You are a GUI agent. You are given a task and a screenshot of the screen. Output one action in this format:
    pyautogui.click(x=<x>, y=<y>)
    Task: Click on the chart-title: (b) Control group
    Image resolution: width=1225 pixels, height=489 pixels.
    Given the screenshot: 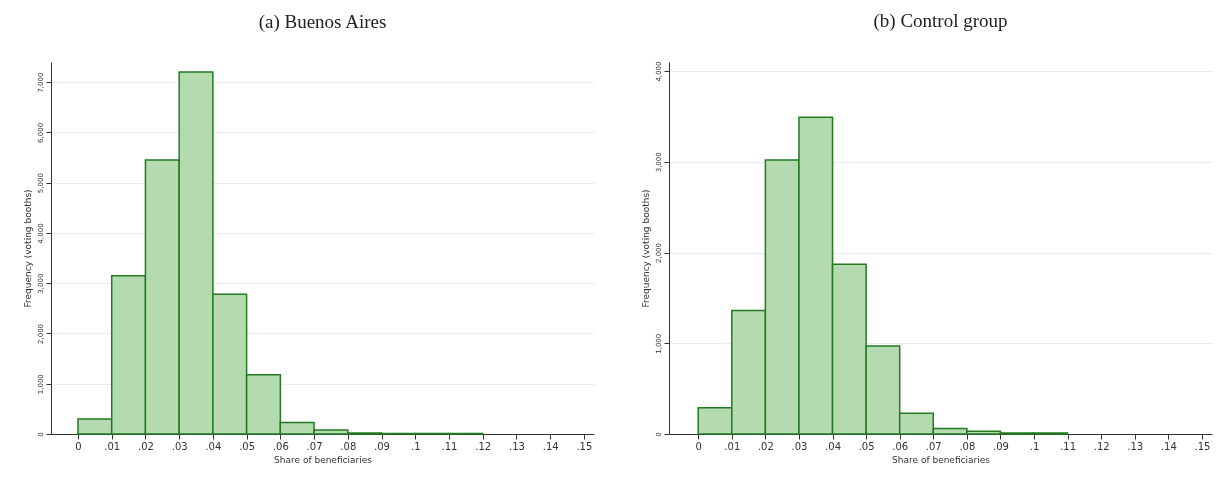 What is the action you would take?
    pyautogui.click(x=940, y=21)
    